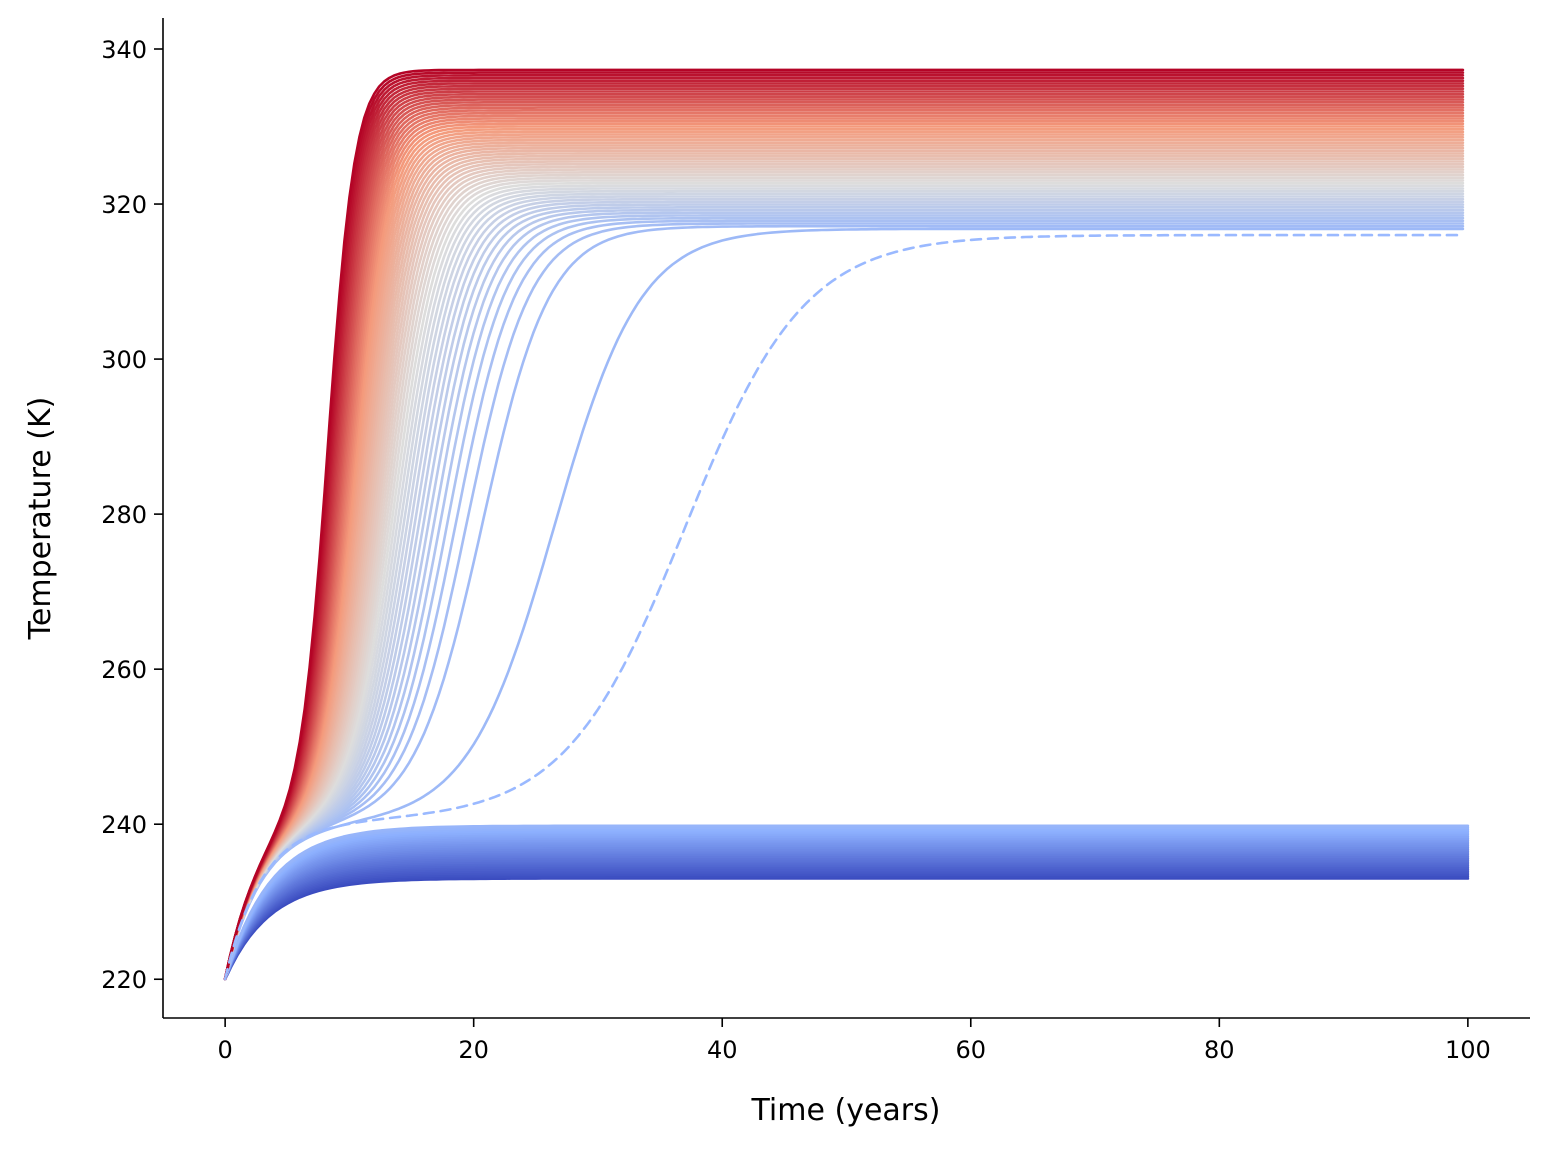  I want to click on x-ticks: 0 20 40 60 80 100, so click(854, 1041).